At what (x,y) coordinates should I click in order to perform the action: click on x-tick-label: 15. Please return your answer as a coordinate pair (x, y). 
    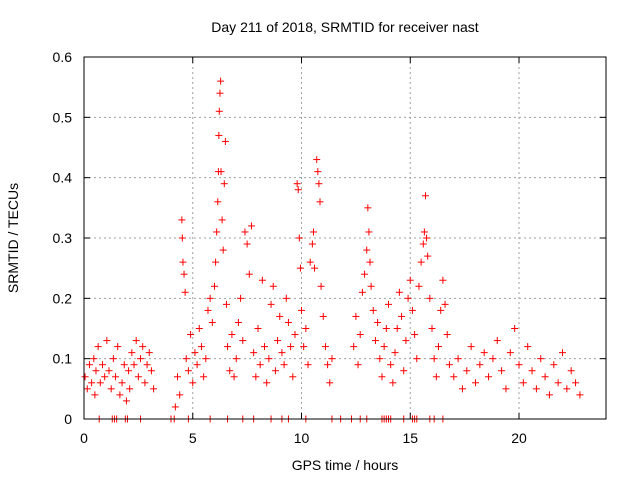
    Looking at the image, I should click on (410, 438).